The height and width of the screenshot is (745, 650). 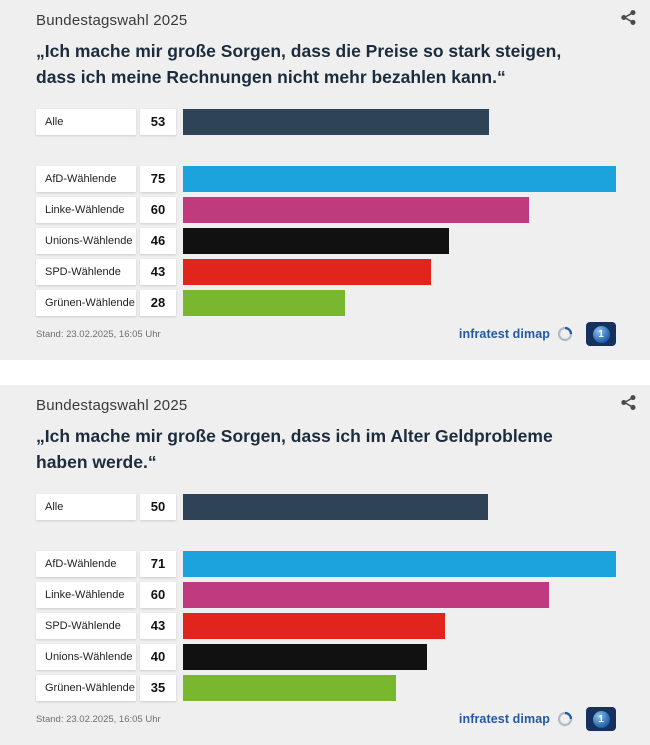 I want to click on row-value: 28, so click(x=158, y=302).